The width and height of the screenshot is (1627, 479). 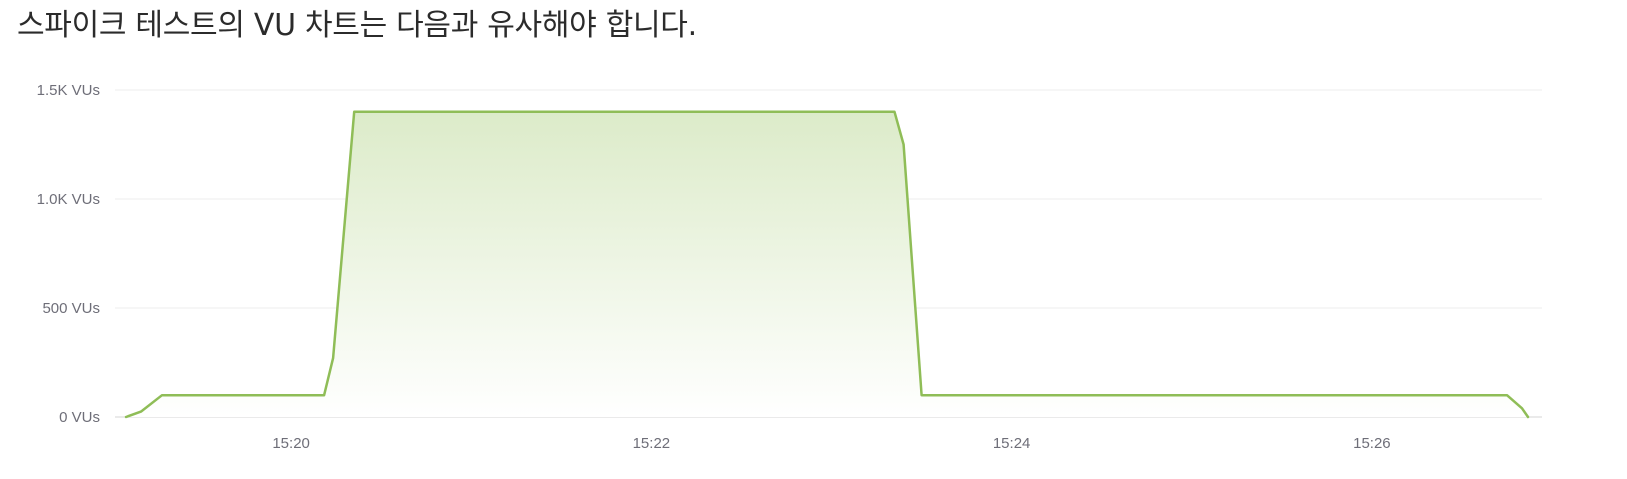 What do you see at coordinates (357, 25) in the screenshot?
I see `page-heading: 스파이크 테스트의 VU 차트는 다음과 유사해야 합니다.` at bounding box center [357, 25].